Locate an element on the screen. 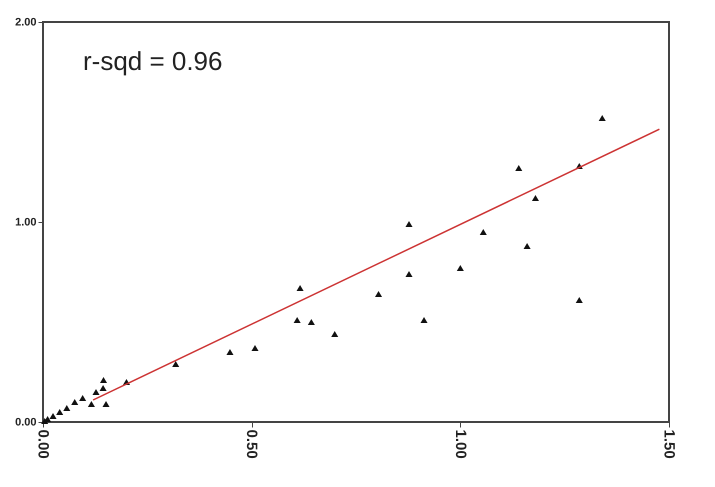  y-tick-label: 0.00 is located at coordinates (25, 422).